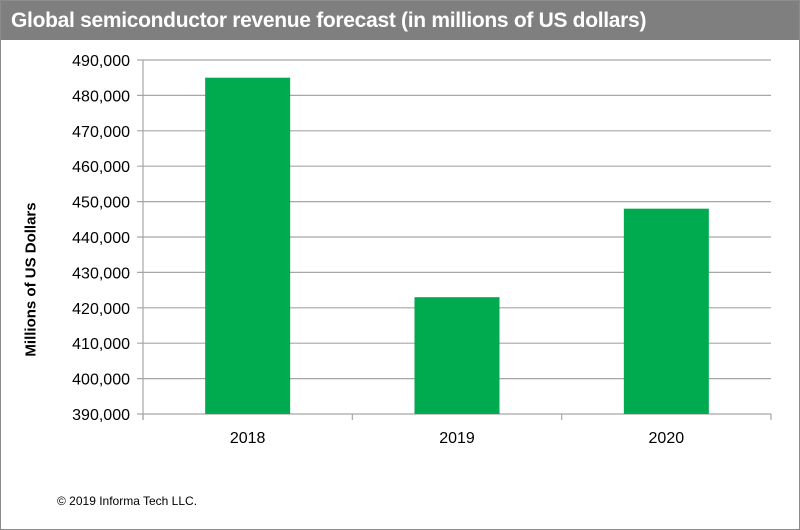 The height and width of the screenshot is (530, 800). Describe the element at coordinates (101, 309) in the screenshot. I see `y-tick-label: 420,000` at that location.